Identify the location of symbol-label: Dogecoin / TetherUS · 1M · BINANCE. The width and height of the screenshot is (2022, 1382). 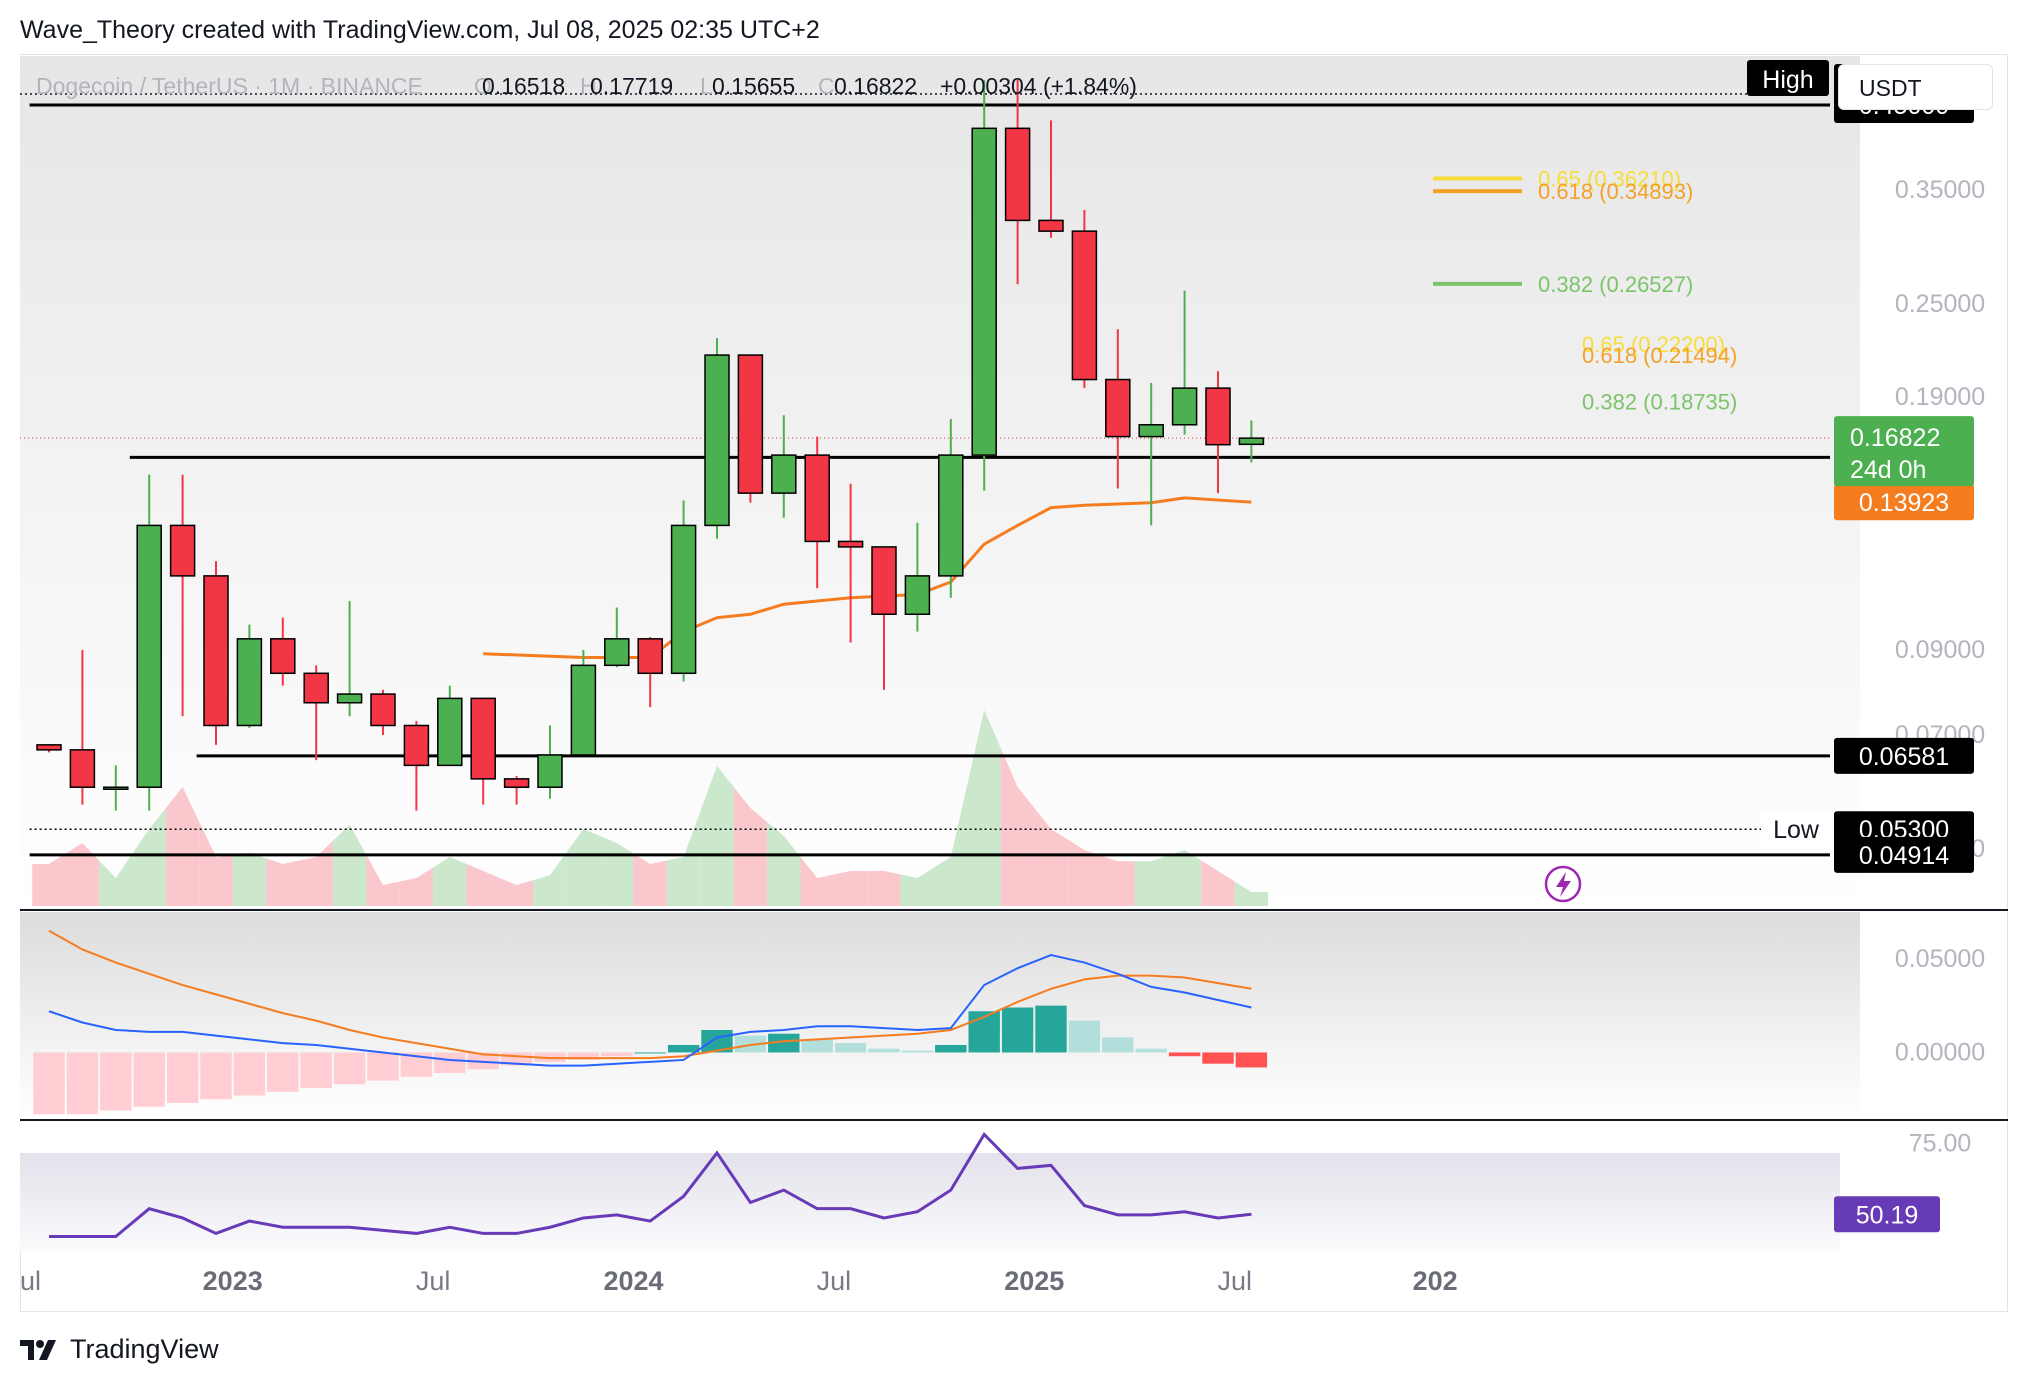
(229, 86).